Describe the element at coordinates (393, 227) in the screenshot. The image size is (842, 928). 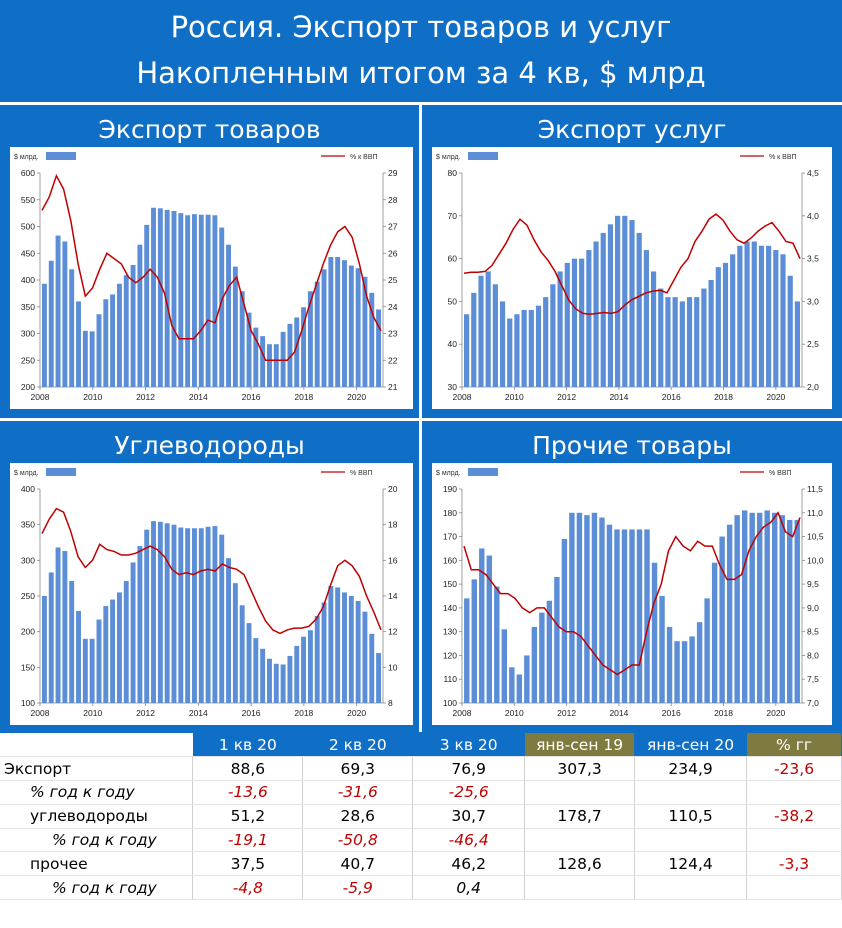
I see `y-right-tick-label: 27` at that location.